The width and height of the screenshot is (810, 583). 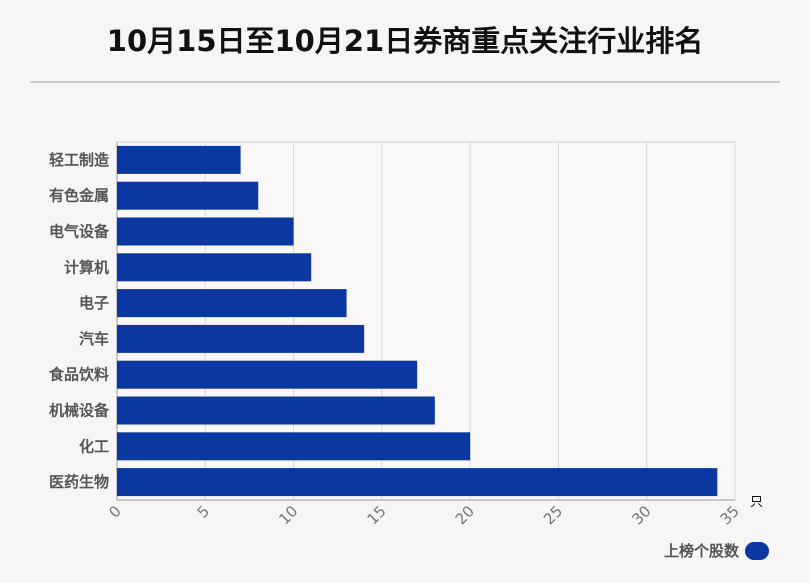 What do you see at coordinates (79, 232) in the screenshot?
I see `category-label: 电气设备` at bounding box center [79, 232].